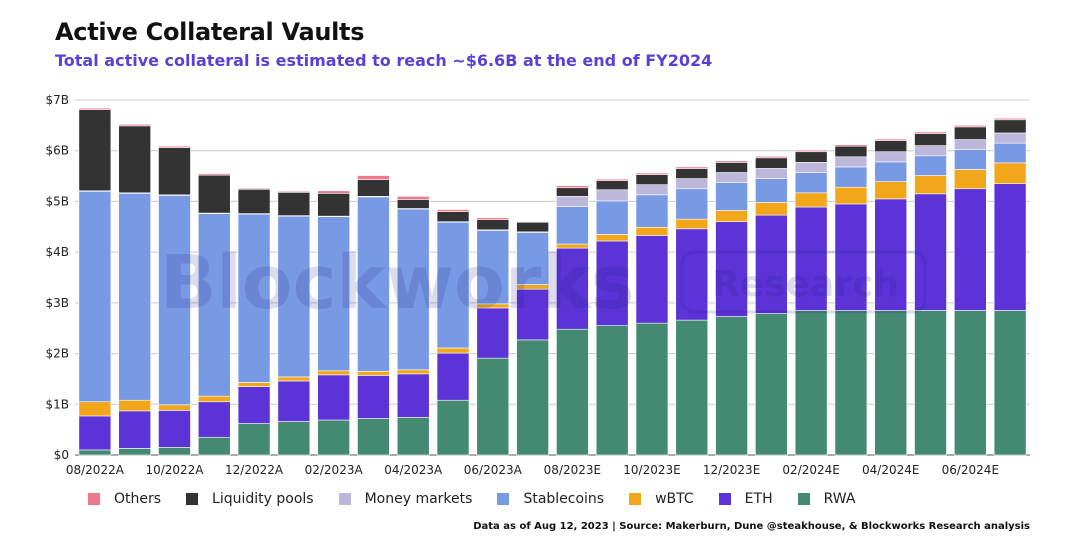 Image resolution: width=1090 pixels, height=545 pixels. I want to click on y-tick-label: $1B, so click(57, 404).